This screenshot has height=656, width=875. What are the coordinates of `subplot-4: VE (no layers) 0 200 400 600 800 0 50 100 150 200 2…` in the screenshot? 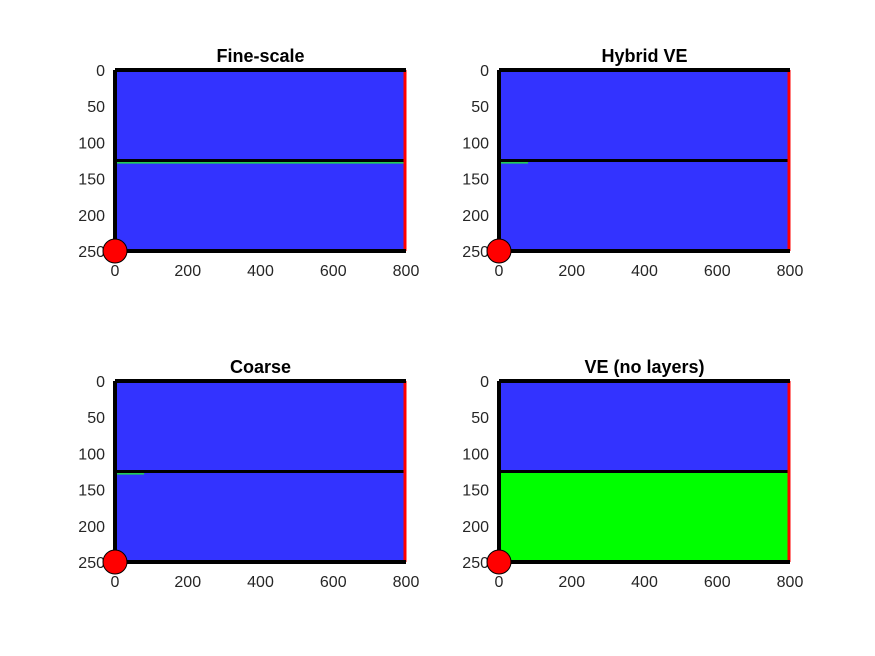 It's located at (632, 474).